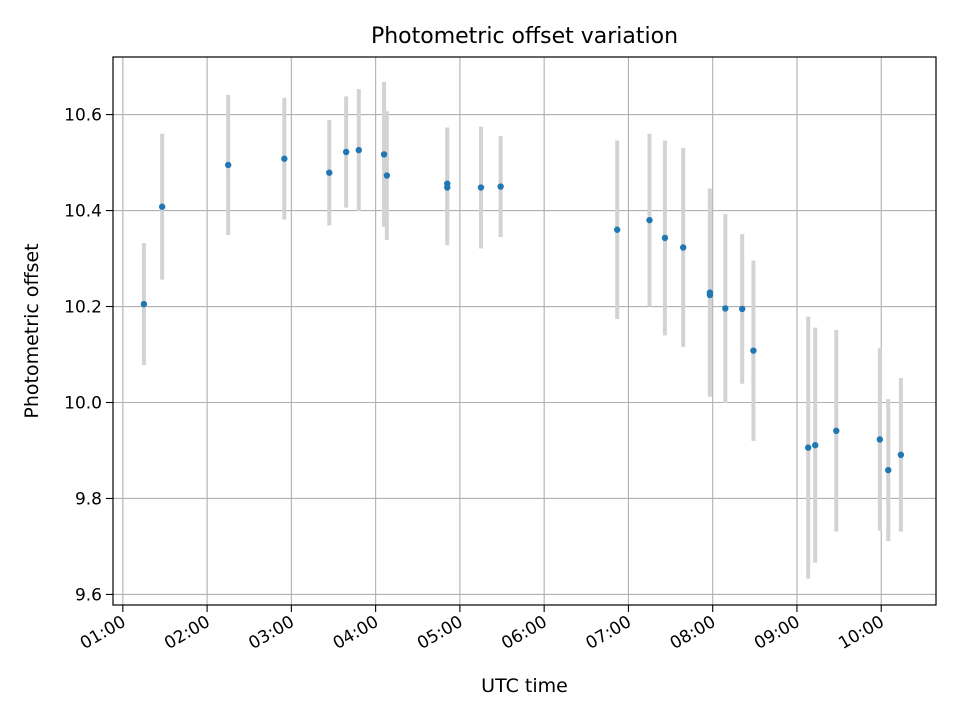  Describe the element at coordinates (88, 595) in the screenshot. I see `y-tick-label: 9.6` at that location.